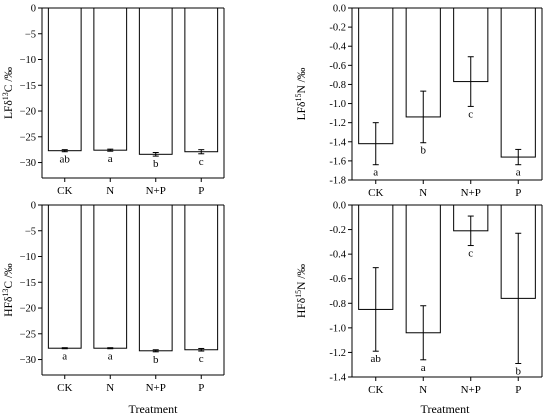  I want to click on y-axis-label: LFδ15N /‰, so click(301, 93).